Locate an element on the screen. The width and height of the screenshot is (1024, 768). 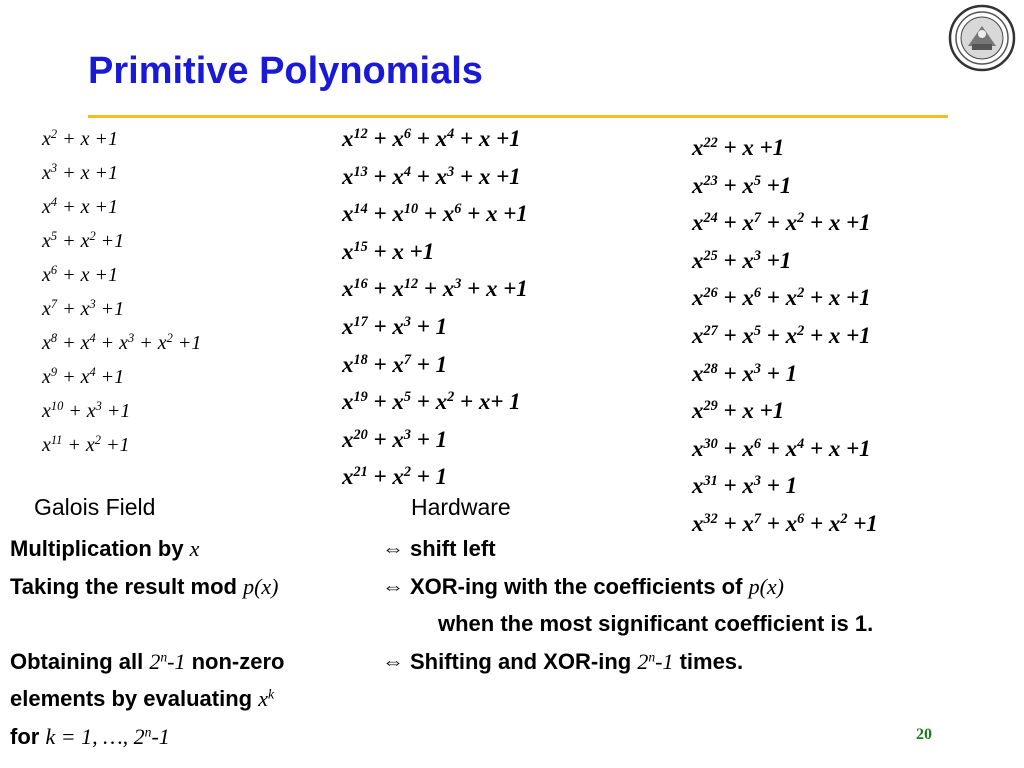
polynomial-item: x30 + x6 + x4 + x +1 is located at coordinates (781, 448).